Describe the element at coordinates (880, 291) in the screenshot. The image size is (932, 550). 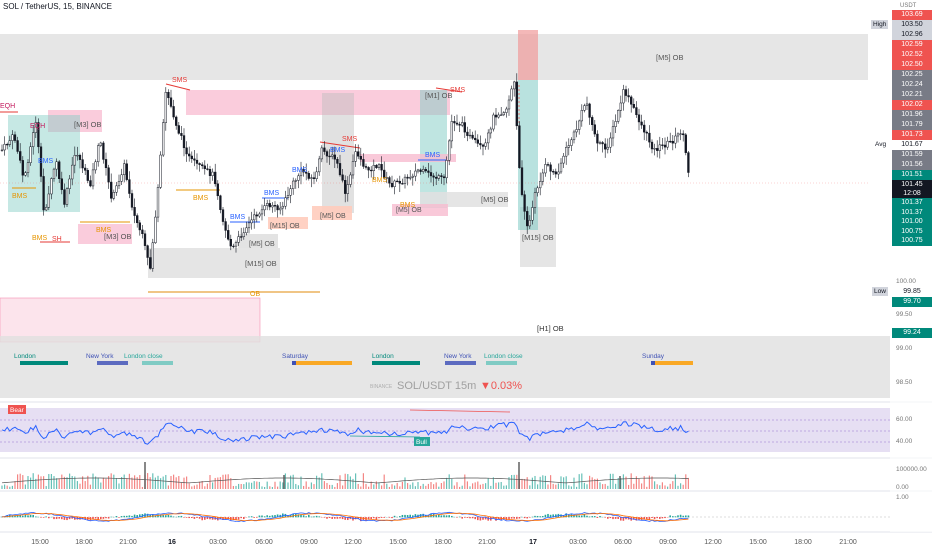
I see `low-tag: Low` at that location.